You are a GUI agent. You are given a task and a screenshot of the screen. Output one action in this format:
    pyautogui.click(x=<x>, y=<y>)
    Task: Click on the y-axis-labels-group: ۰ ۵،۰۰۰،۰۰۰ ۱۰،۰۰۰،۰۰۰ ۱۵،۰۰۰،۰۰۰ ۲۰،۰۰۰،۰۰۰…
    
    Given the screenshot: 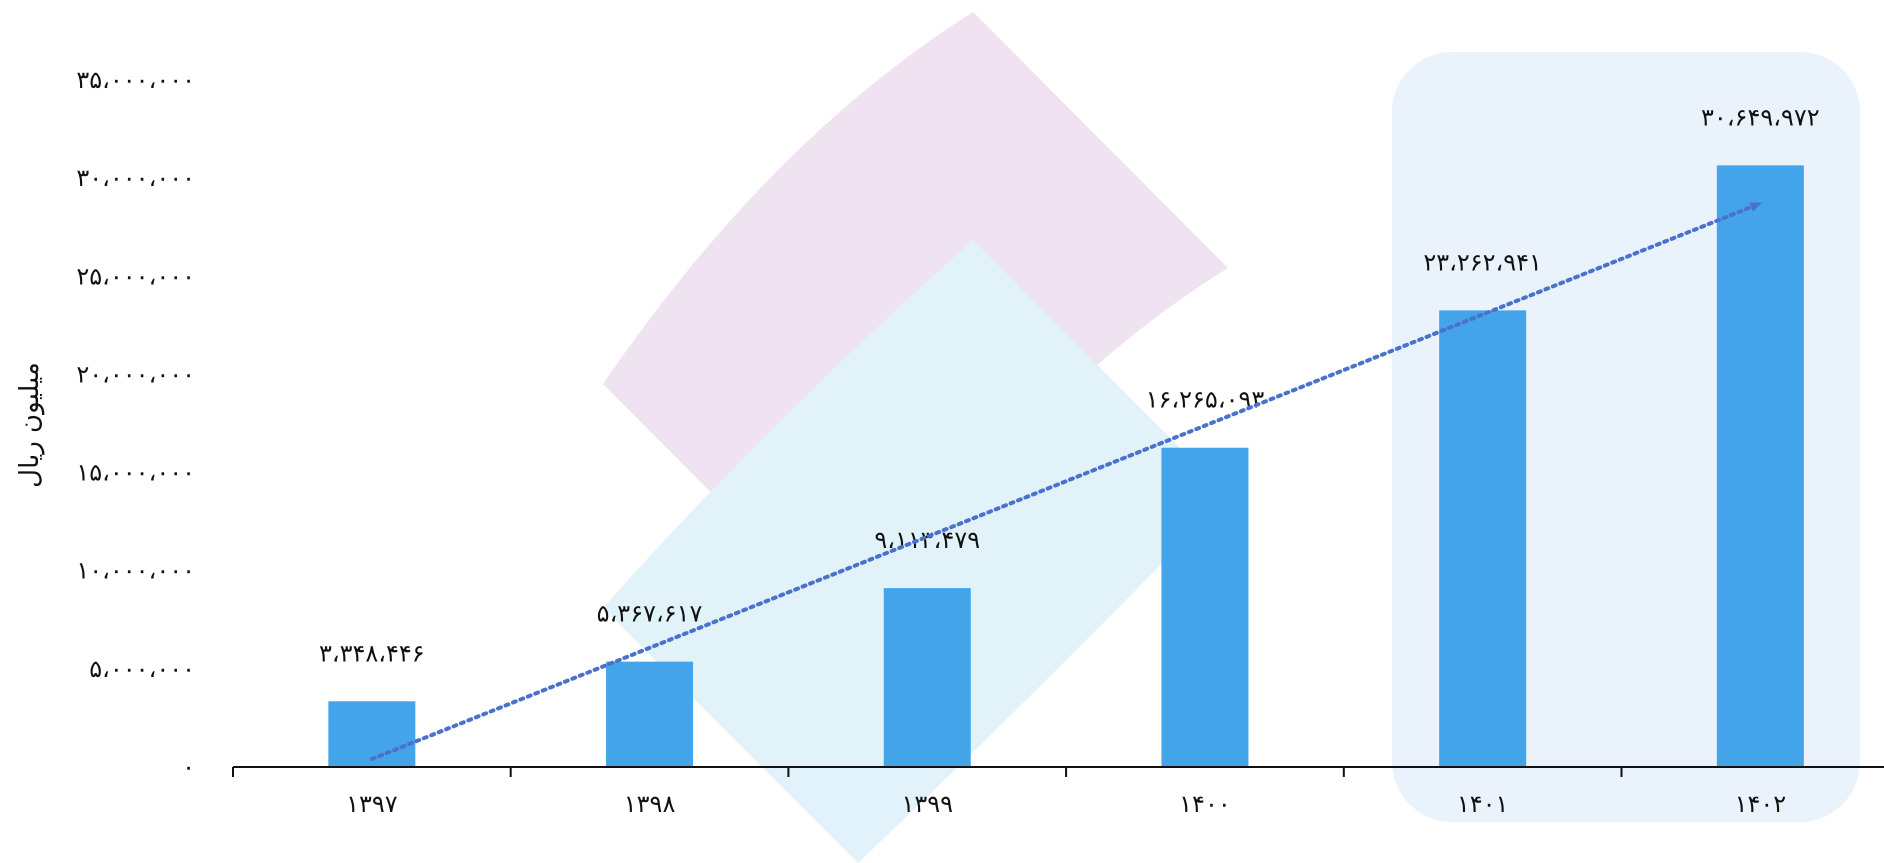 What is the action you would take?
    pyautogui.click(x=135, y=423)
    